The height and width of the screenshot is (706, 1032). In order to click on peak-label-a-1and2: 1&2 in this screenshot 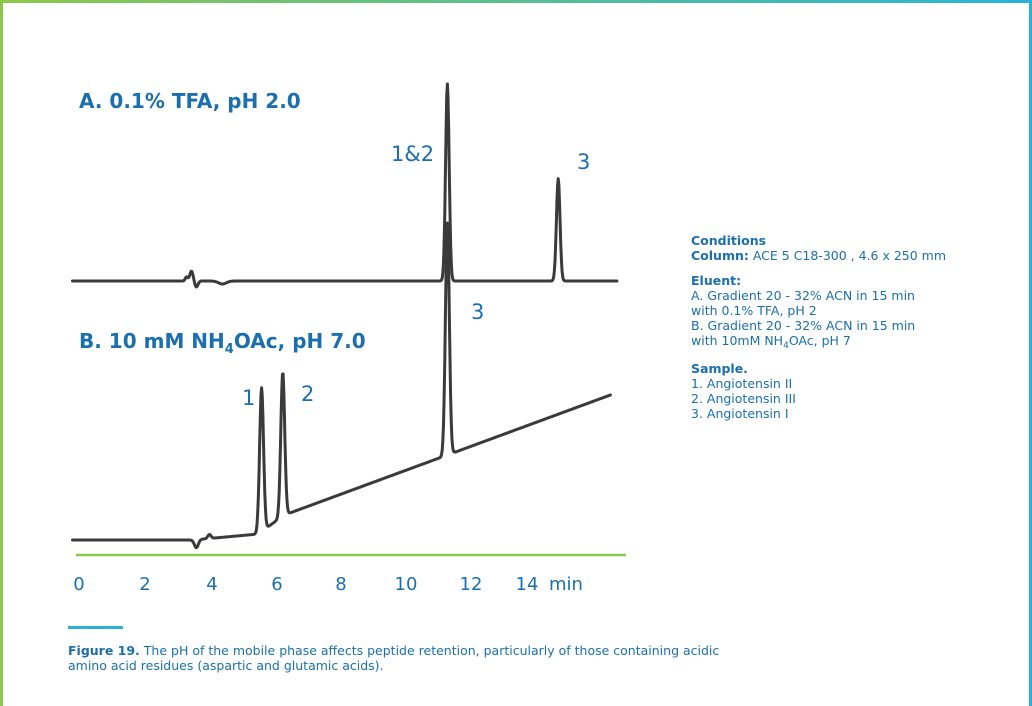, I will do `click(413, 154)`.